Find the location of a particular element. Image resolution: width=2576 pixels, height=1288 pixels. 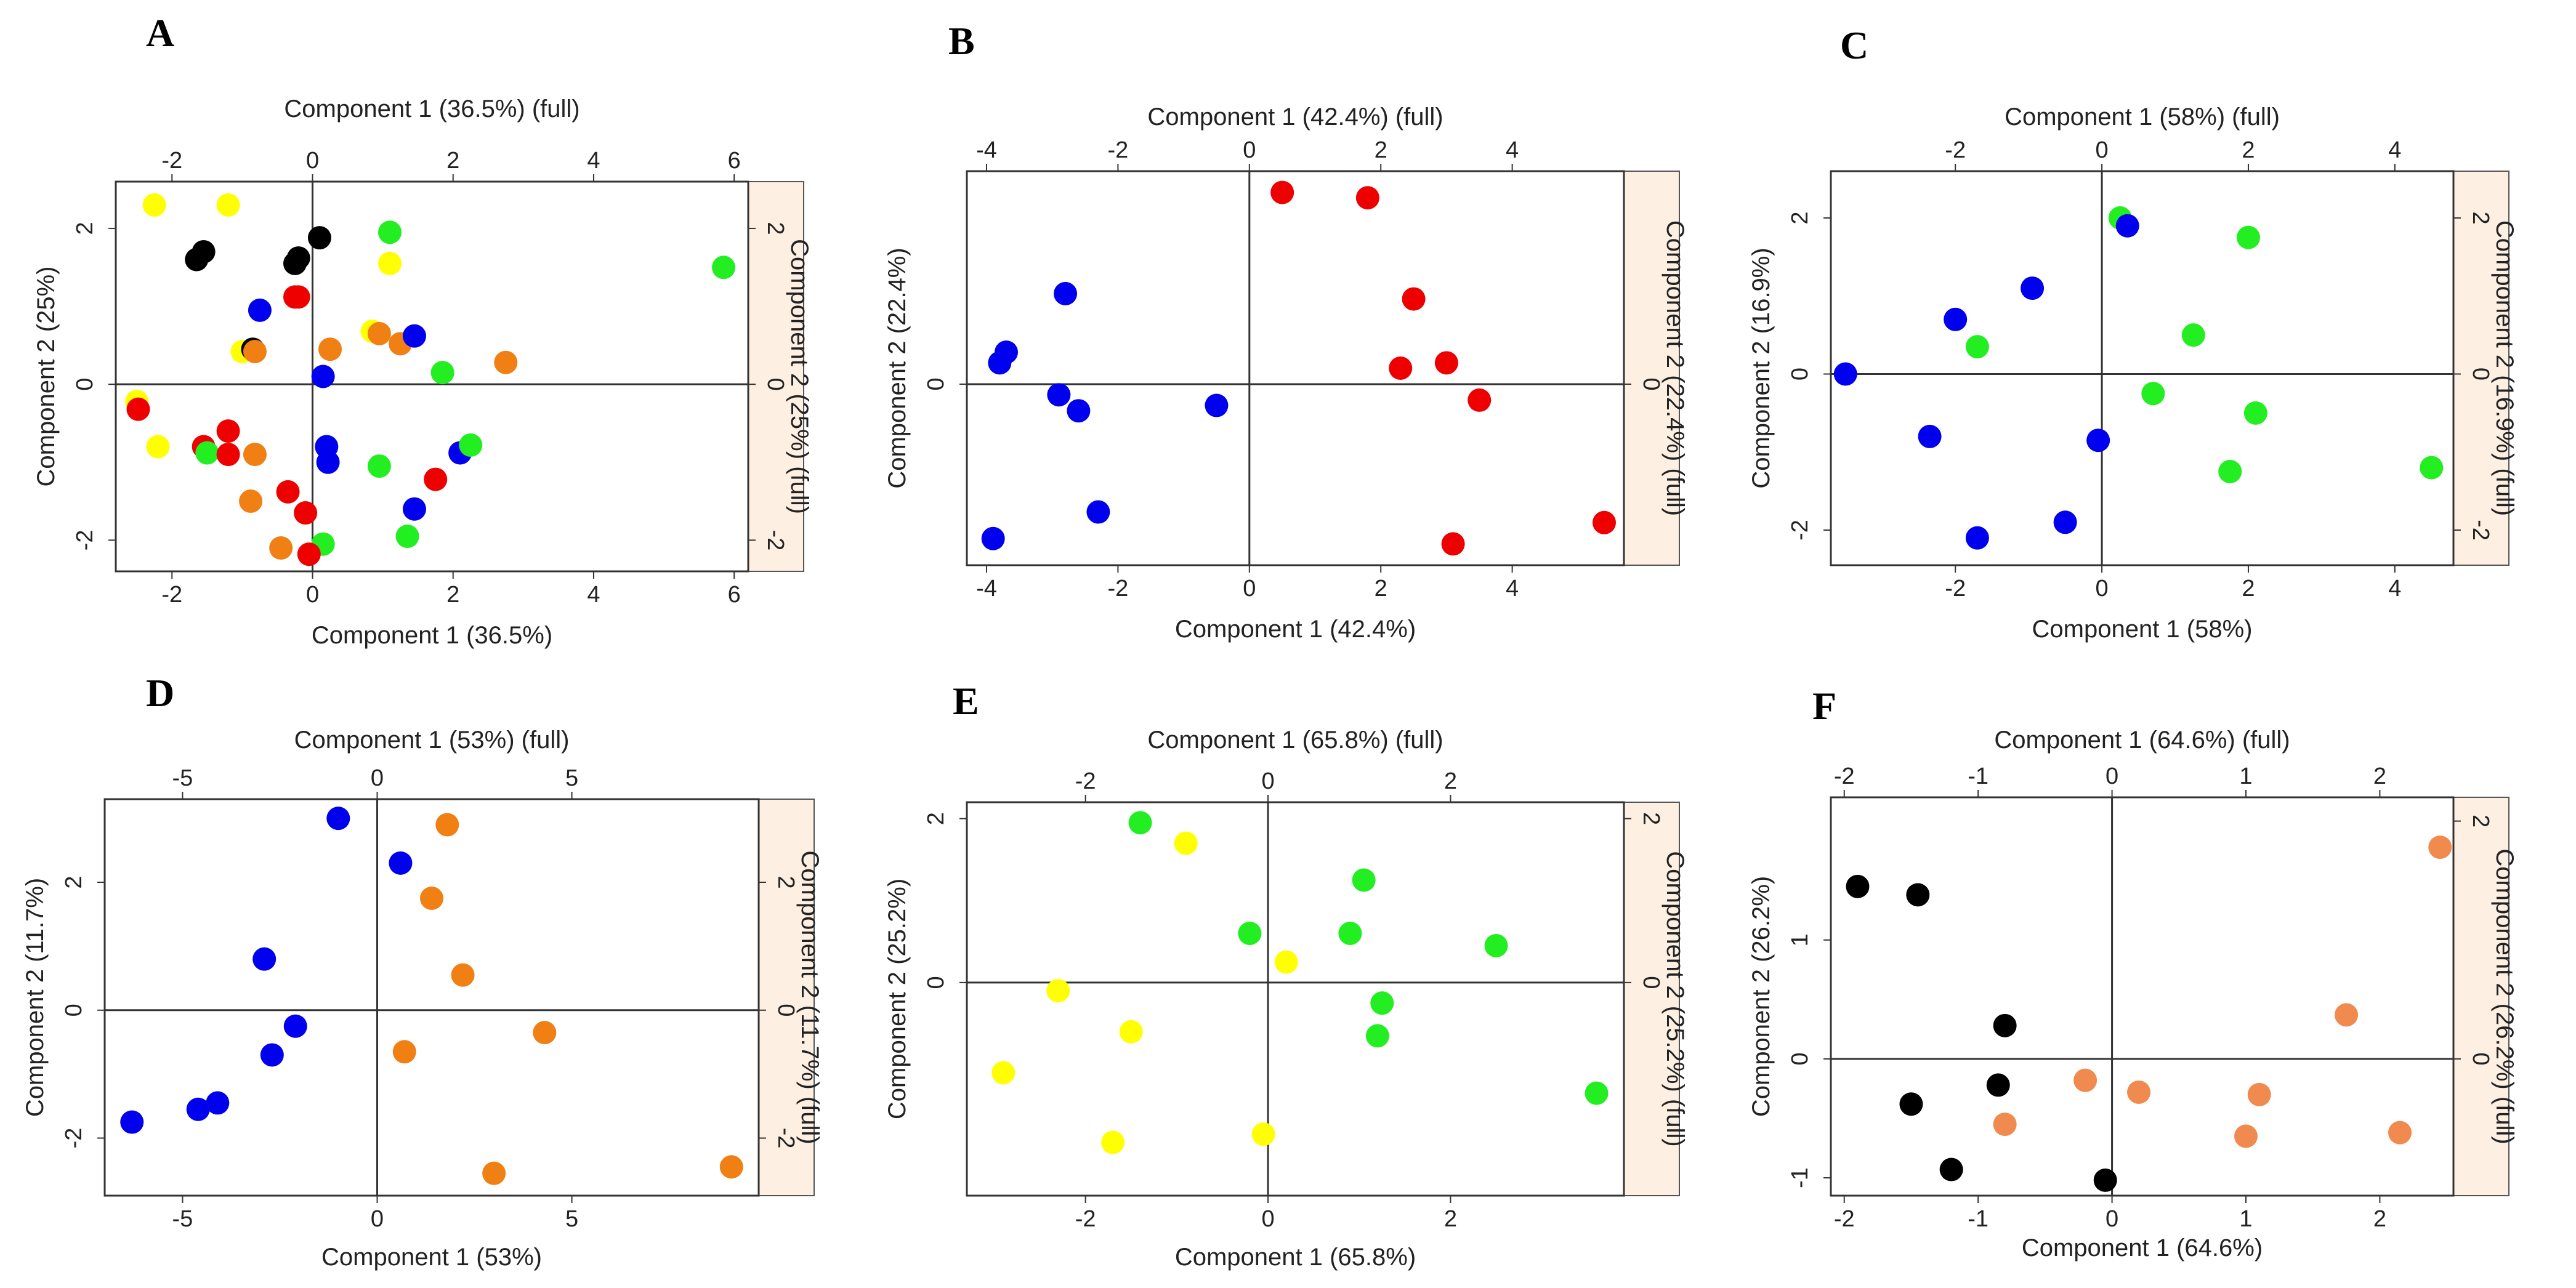

y-tick-label-left: -1 is located at coordinates (1800, 1177).